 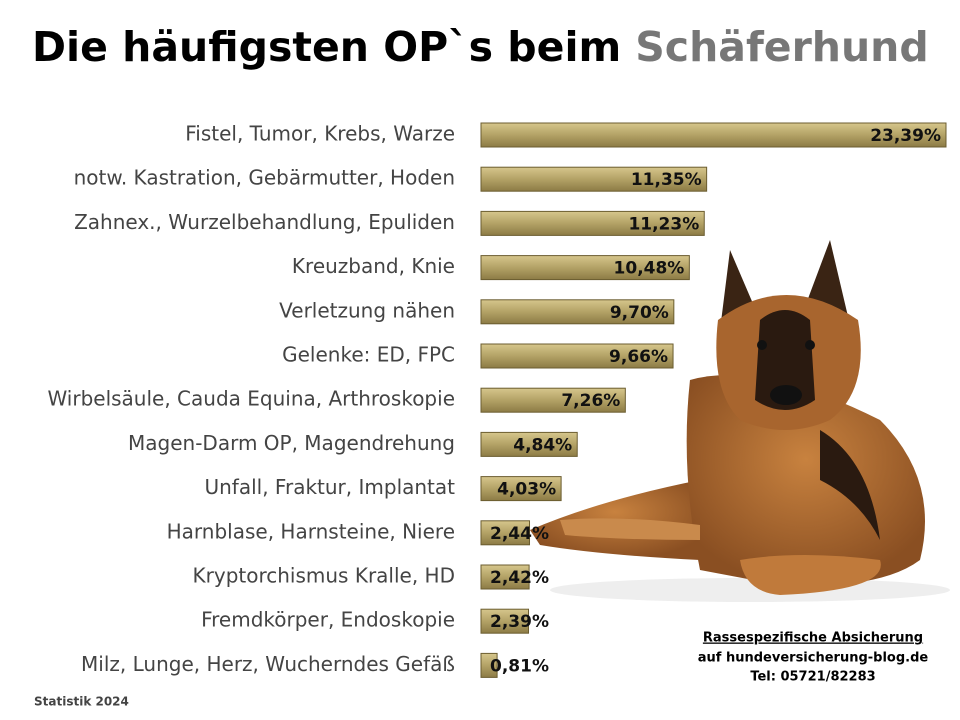 I want to click on info-line: Tel: 05721/82283, so click(x=812, y=677).